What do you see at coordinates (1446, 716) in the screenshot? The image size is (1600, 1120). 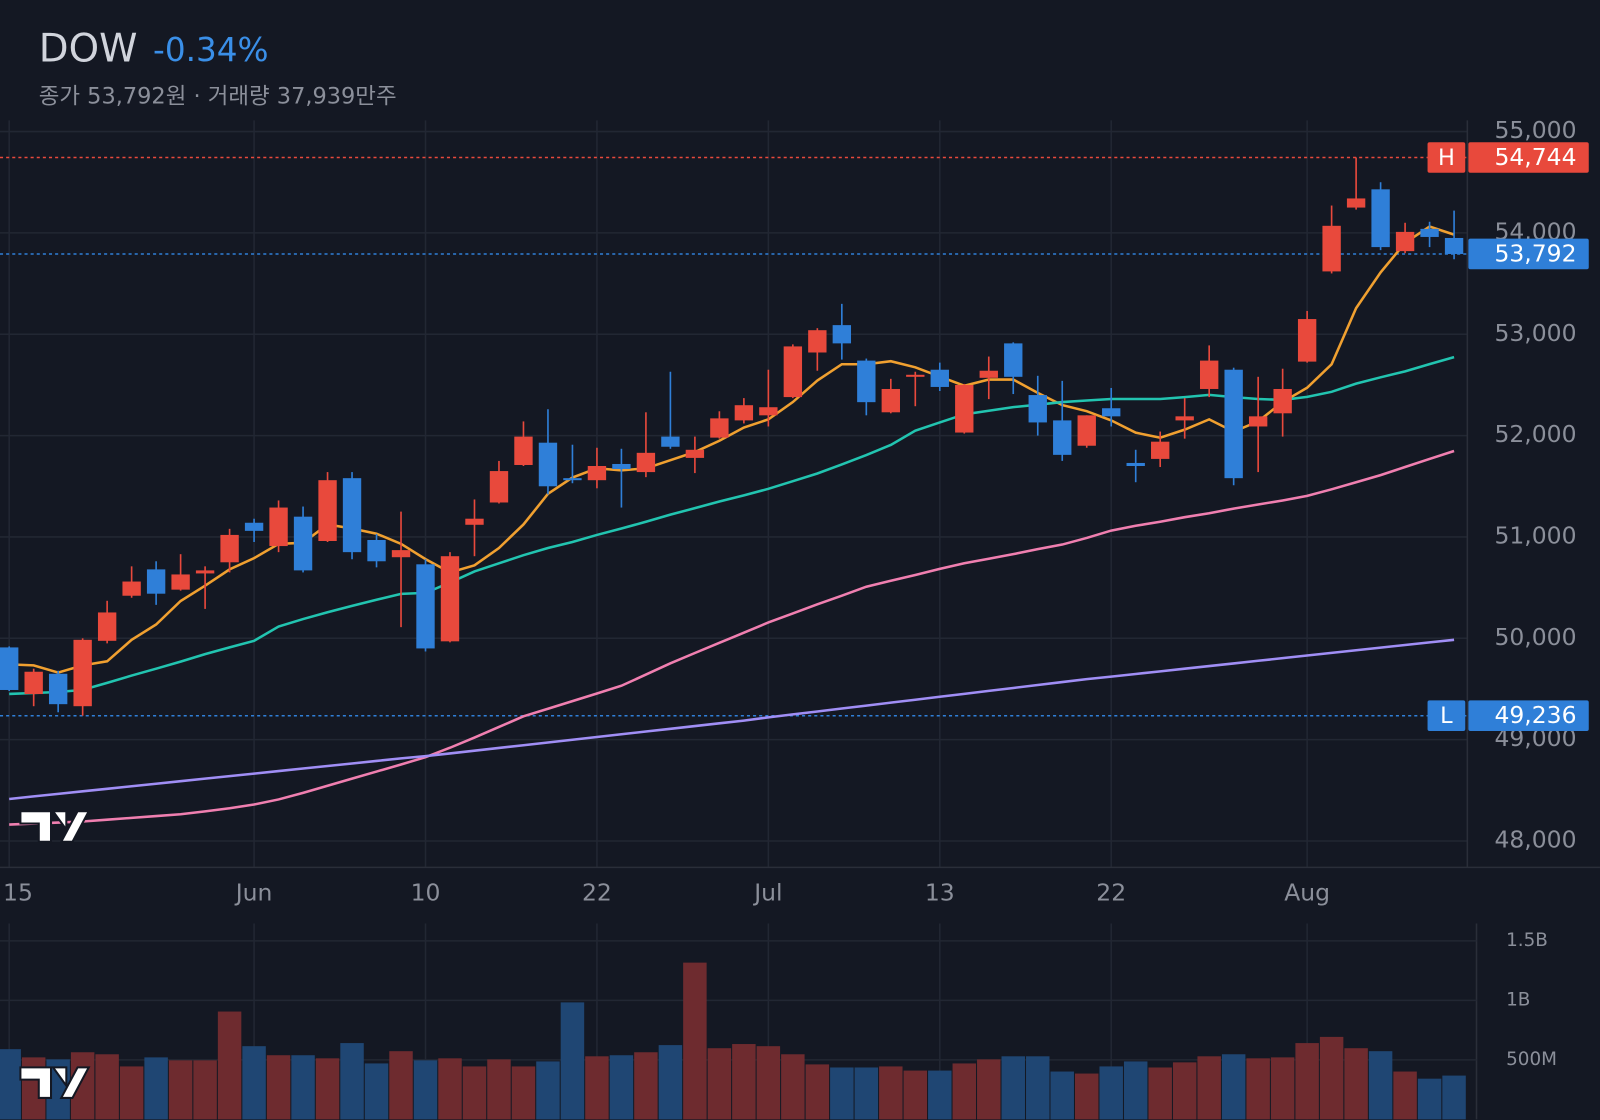 I see `marker-letter: L` at bounding box center [1446, 716].